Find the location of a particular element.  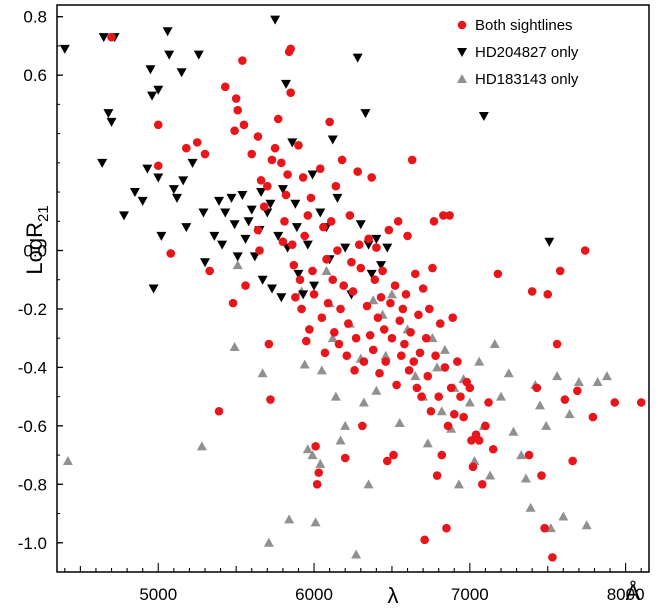

y-axis-label-subscript: 21 is located at coordinates (43, 213).